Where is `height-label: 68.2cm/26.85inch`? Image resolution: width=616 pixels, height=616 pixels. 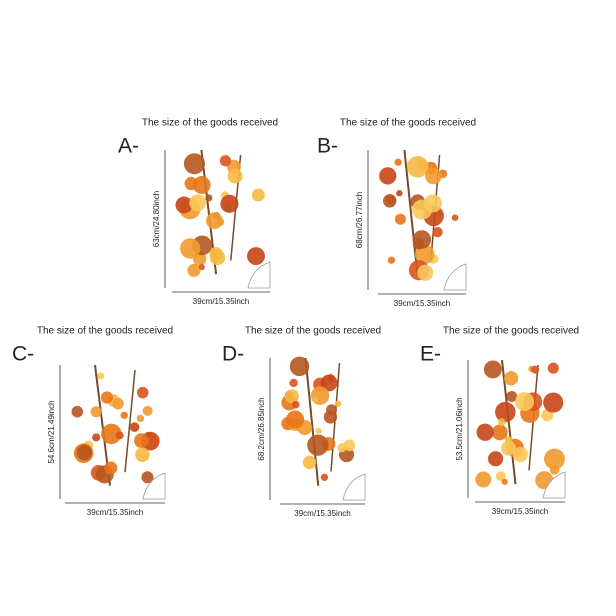
height-label: 68.2cm/26.85inch is located at coordinates (261, 428).